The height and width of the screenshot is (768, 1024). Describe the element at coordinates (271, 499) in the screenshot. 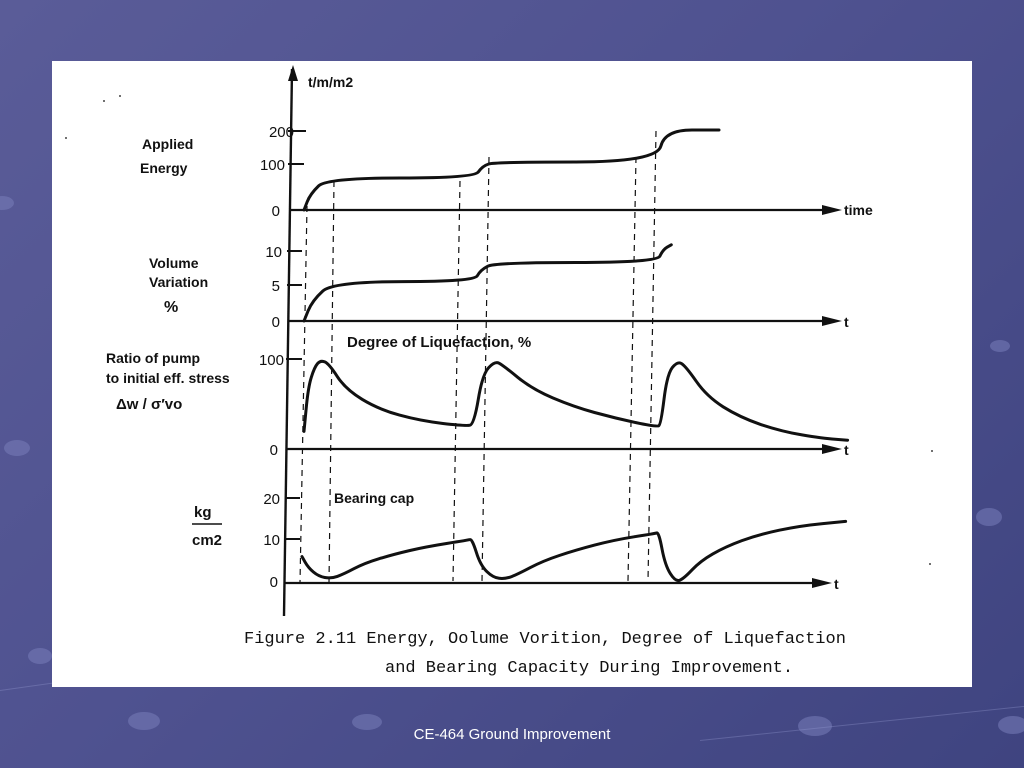

I see `tick-label: 20` at that location.